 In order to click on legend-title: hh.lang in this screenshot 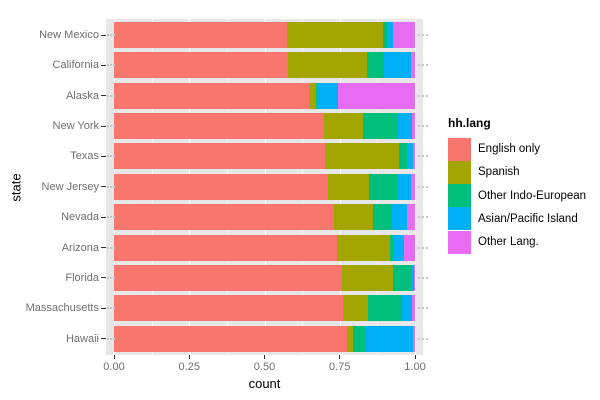, I will do `click(469, 123)`.